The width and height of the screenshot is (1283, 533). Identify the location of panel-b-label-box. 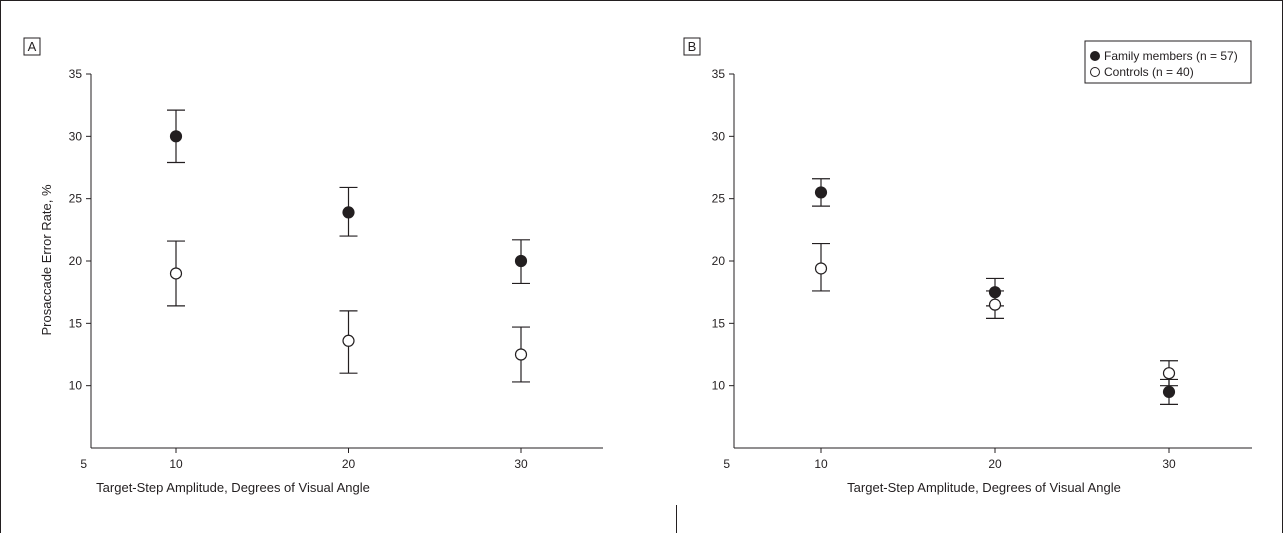
(692, 46).